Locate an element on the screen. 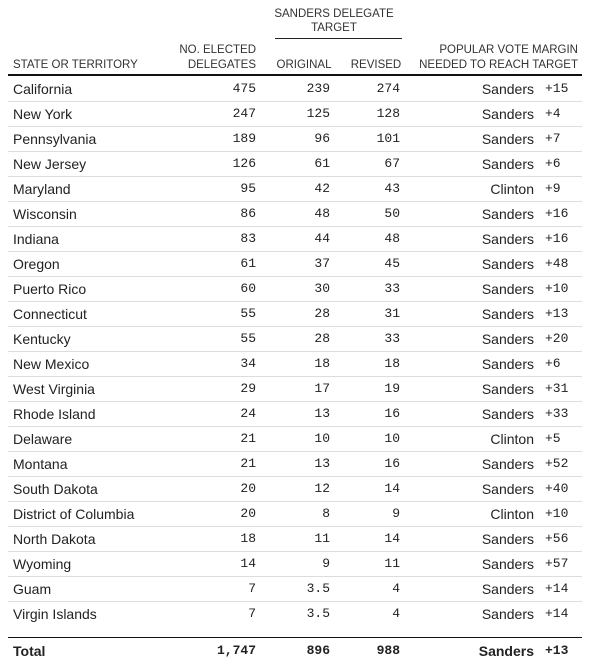  original-cell: 61 is located at coordinates (322, 163).